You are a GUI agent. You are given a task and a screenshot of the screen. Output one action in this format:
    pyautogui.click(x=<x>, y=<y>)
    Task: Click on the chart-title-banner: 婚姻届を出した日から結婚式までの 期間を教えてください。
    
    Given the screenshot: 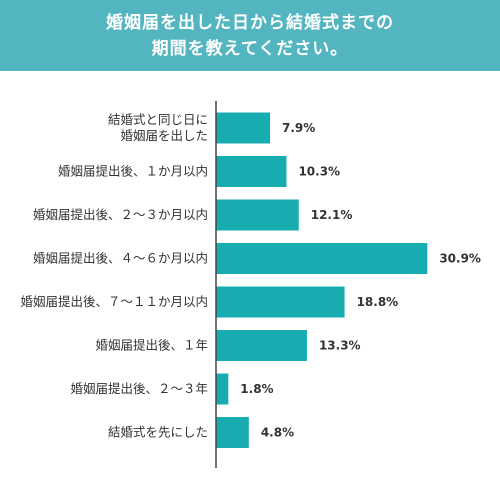 What is the action you would take?
    pyautogui.click(x=250, y=35)
    